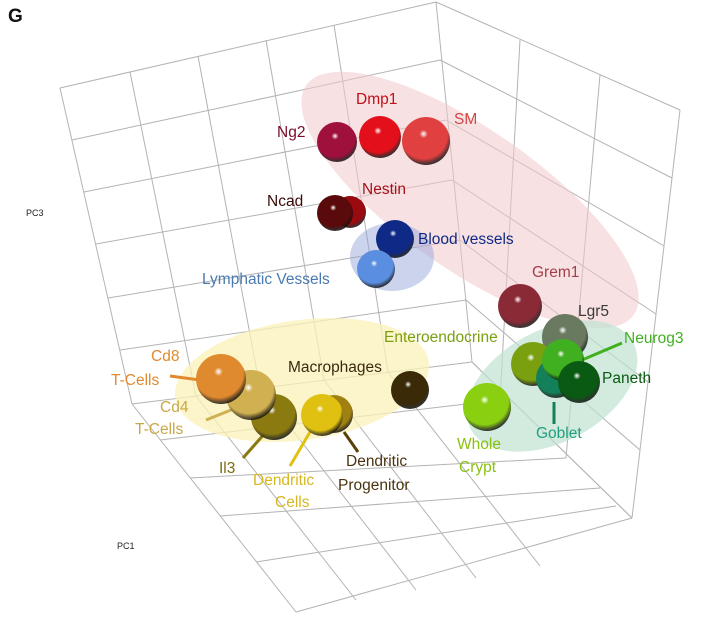  What do you see at coordinates (426, 141) in the screenshot?
I see `point-sm` at bounding box center [426, 141].